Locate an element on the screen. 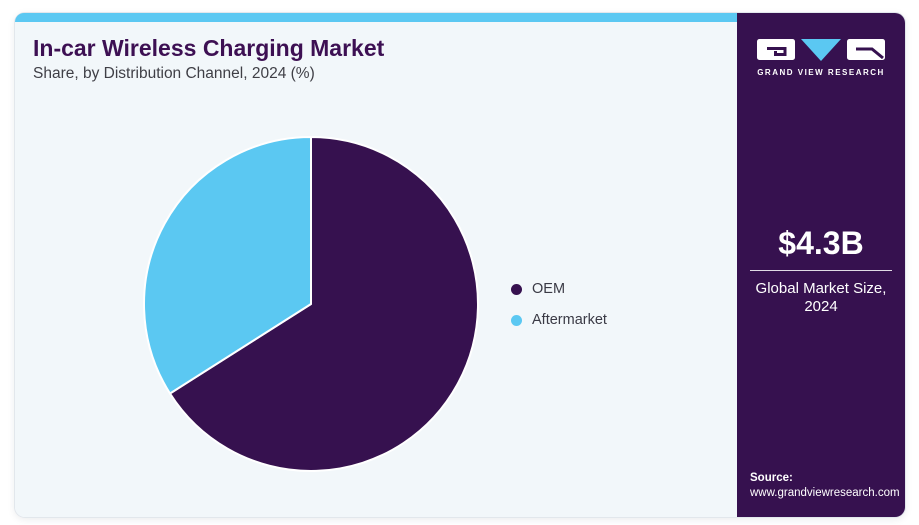 This screenshot has height=525, width=919. market-size-block: $4.3B Global Market Size, 2024 is located at coordinates (821, 270).